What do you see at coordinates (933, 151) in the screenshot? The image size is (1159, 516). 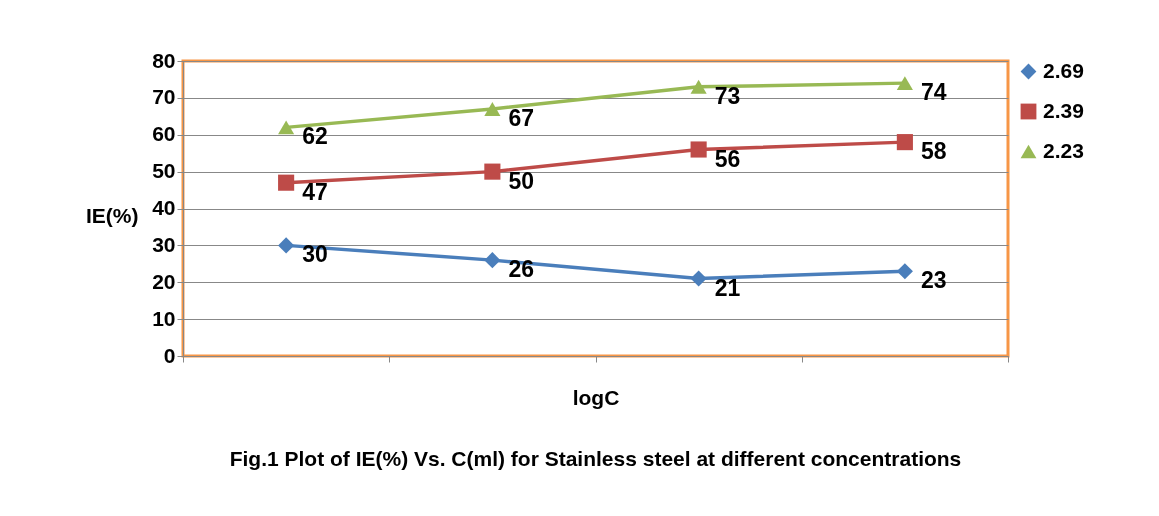 I see `data-label: 58` at bounding box center [933, 151].